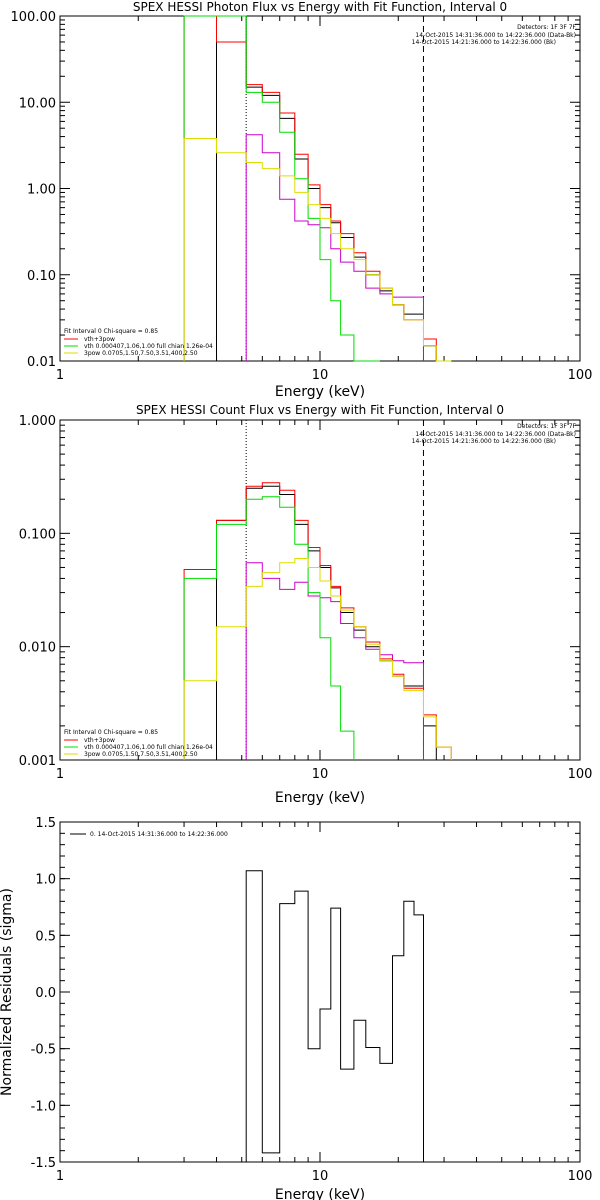 The width and height of the screenshot is (600, 1200). Describe the element at coordinates (45, 993) in the screenshot. I see `y-tick-label: 0.0` at that location.